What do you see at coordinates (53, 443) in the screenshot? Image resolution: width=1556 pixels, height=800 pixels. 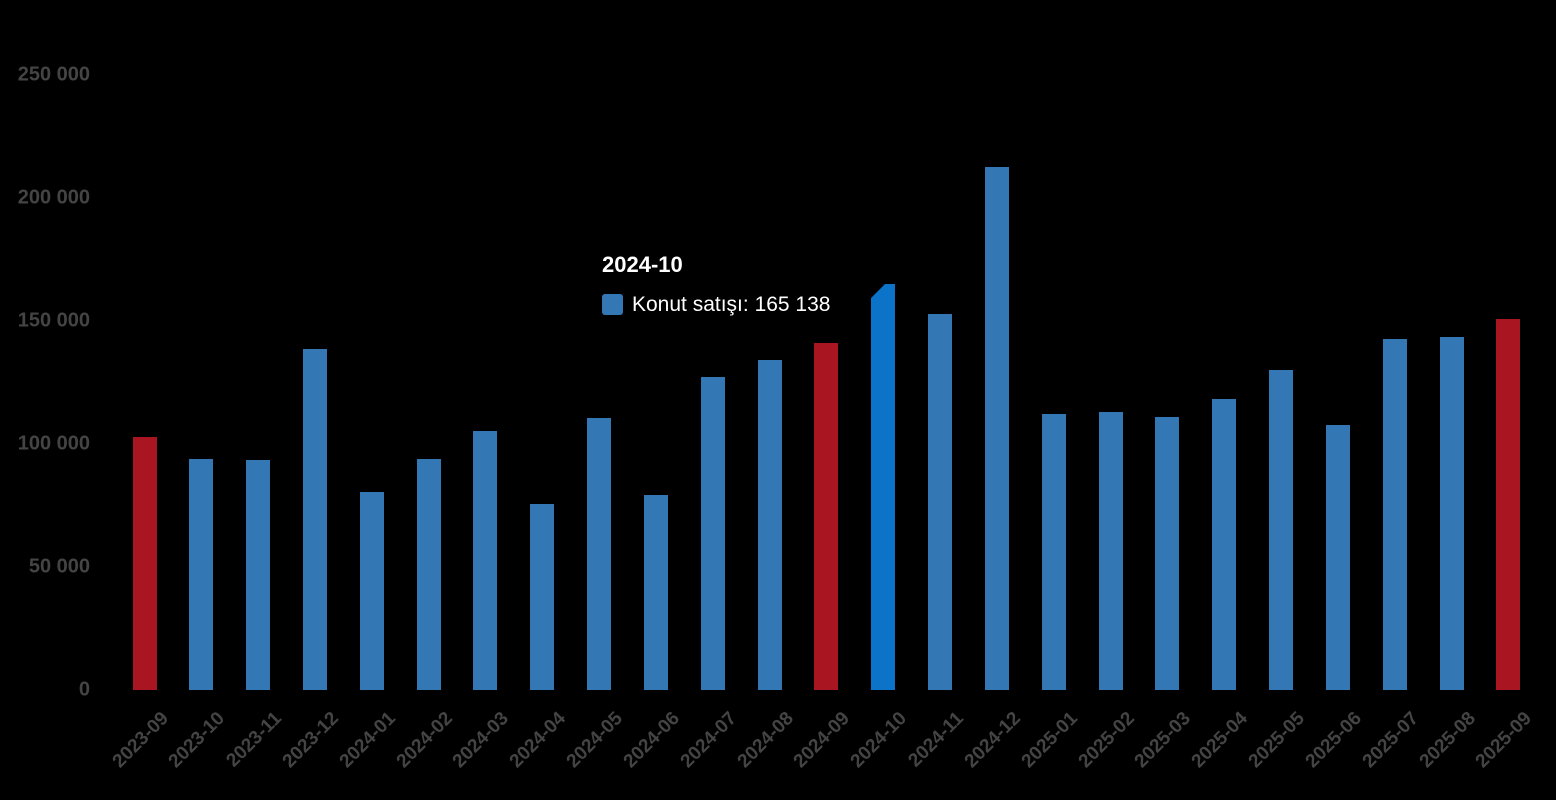 I see `y-tick-label: 100 000` at bounding box center [53, 443].